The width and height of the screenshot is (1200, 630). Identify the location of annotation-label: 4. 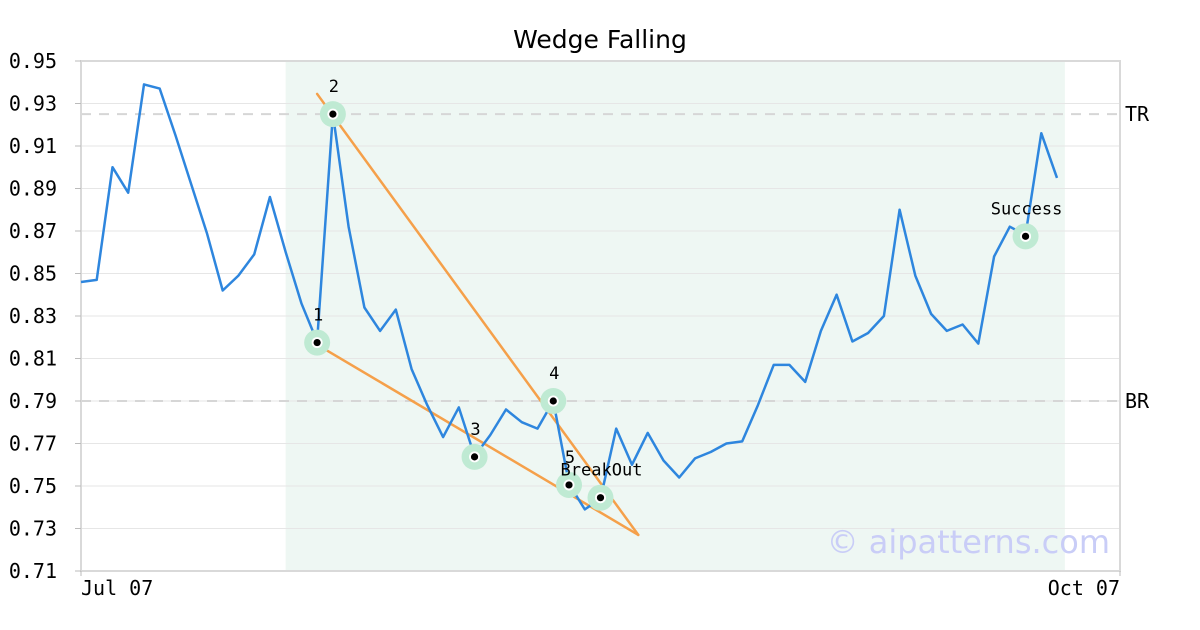
(554, 374).